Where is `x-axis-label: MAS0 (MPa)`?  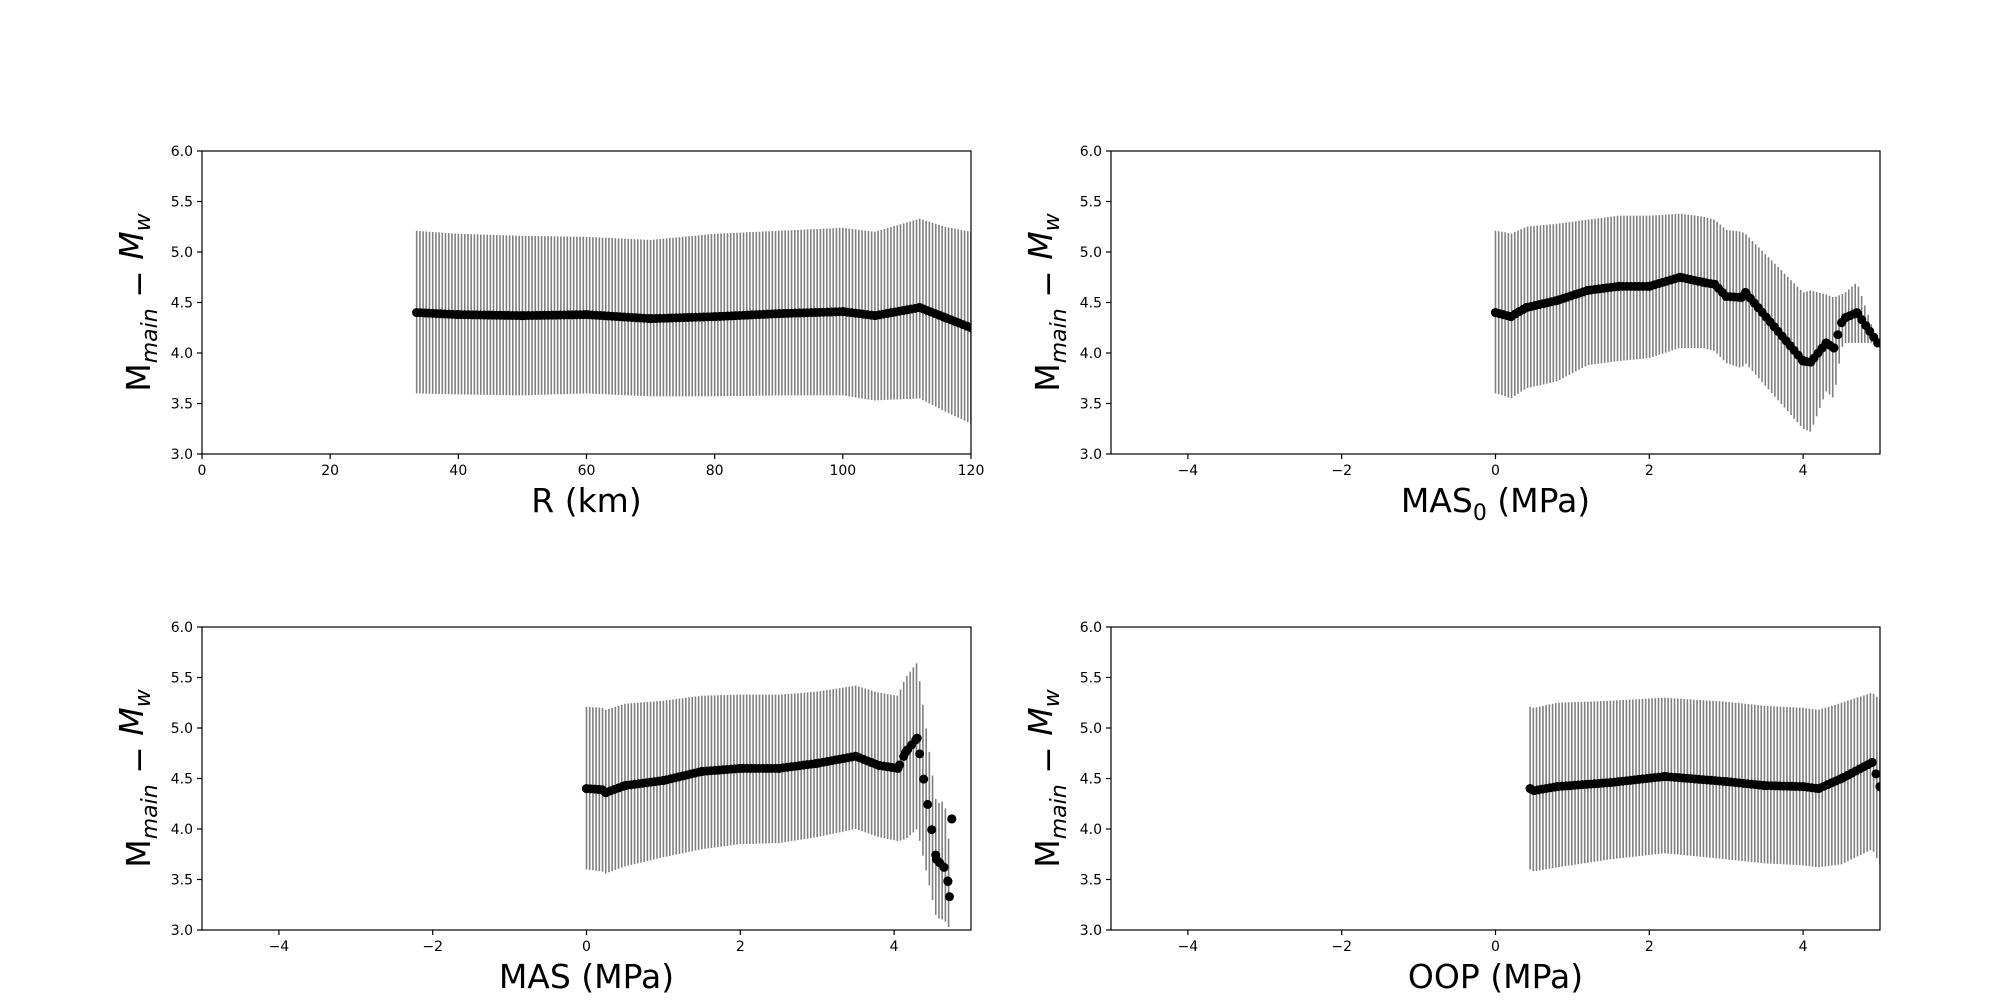
x-axis-label: MAS0 (MPa) is located at coordinates (1495, 503).